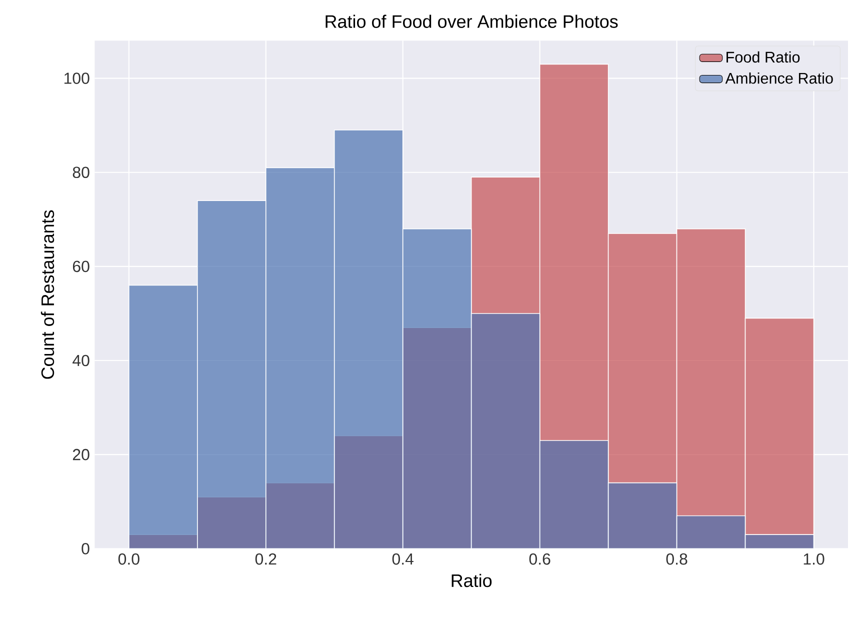 Image resolution: width=850 pixels, height=626 pixels. What do you see at coordinates (265, 559) in the screenshot?
I see `x-tick-label: 0.2` at bounding box center [265, 559].